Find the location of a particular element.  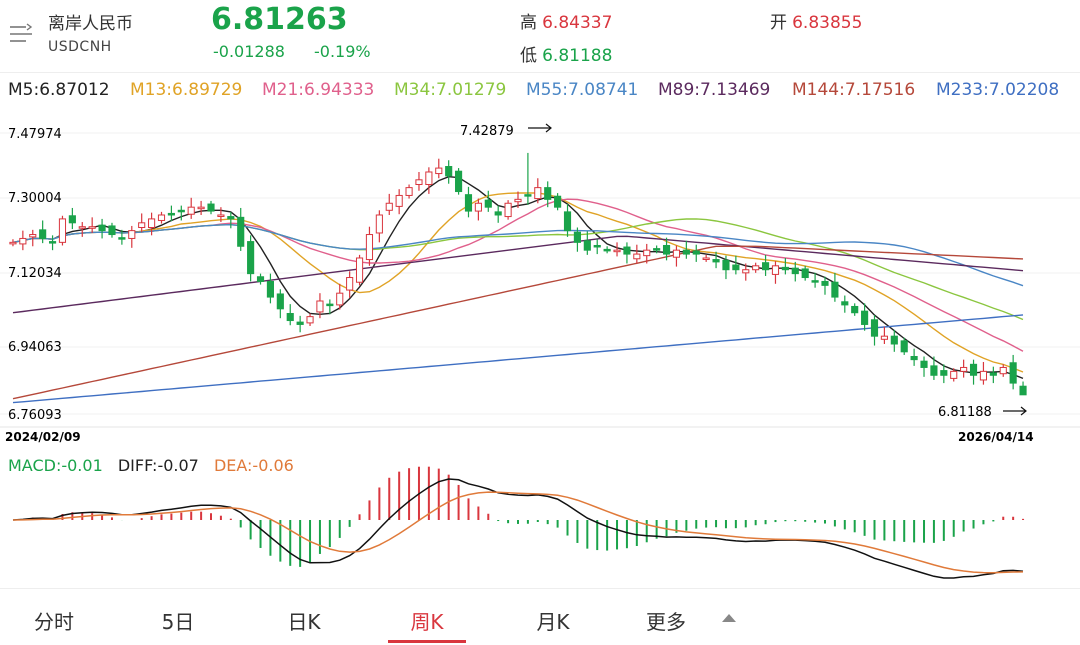

ma-label: M21:6.94333 is located at coordinates (318, 90).